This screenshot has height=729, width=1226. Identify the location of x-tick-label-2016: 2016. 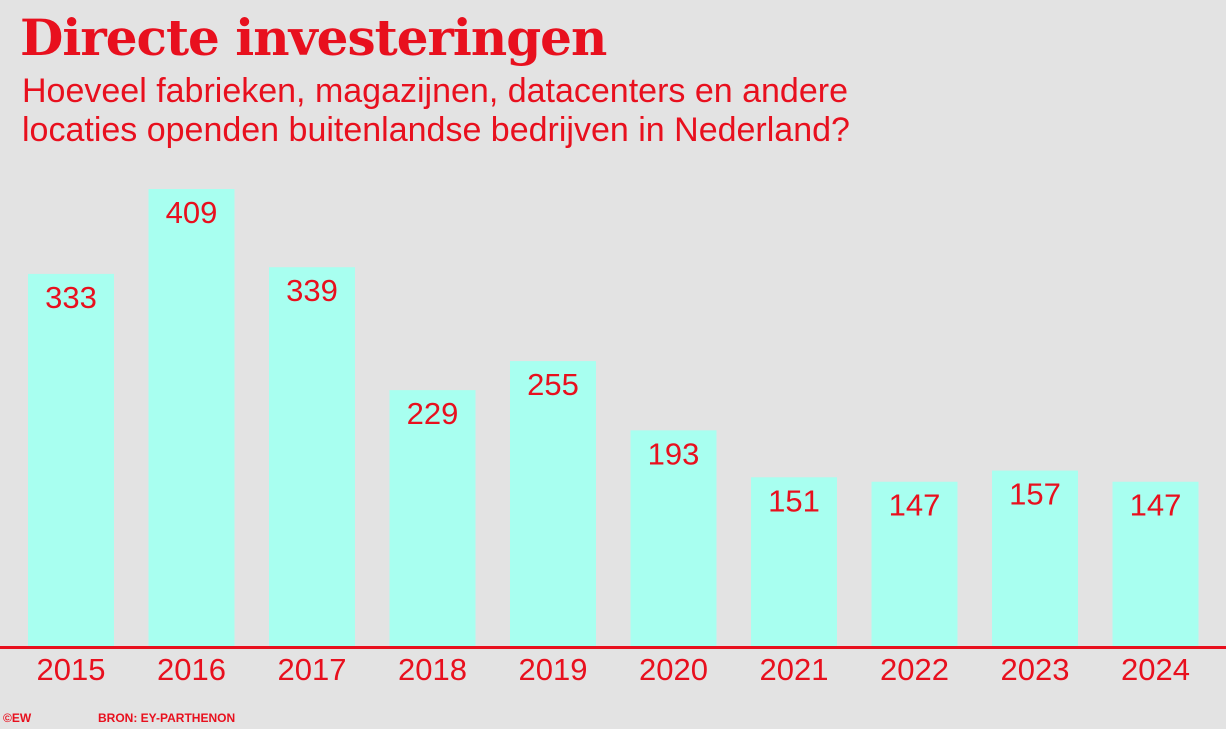
(191, 669).